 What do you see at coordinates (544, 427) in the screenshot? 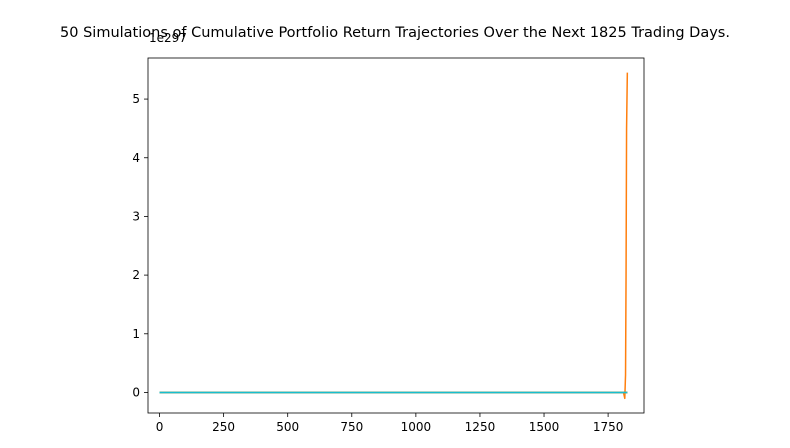
I see `x-tick-label: 1500` at bounding box center [544, 427].